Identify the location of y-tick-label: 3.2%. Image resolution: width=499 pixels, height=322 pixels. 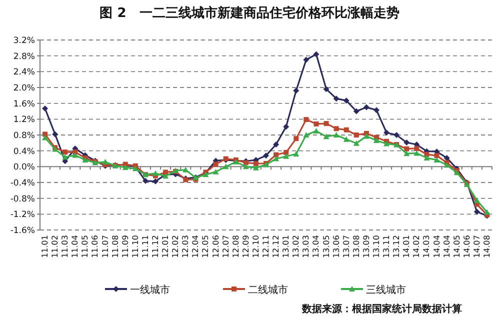
(24, 41).